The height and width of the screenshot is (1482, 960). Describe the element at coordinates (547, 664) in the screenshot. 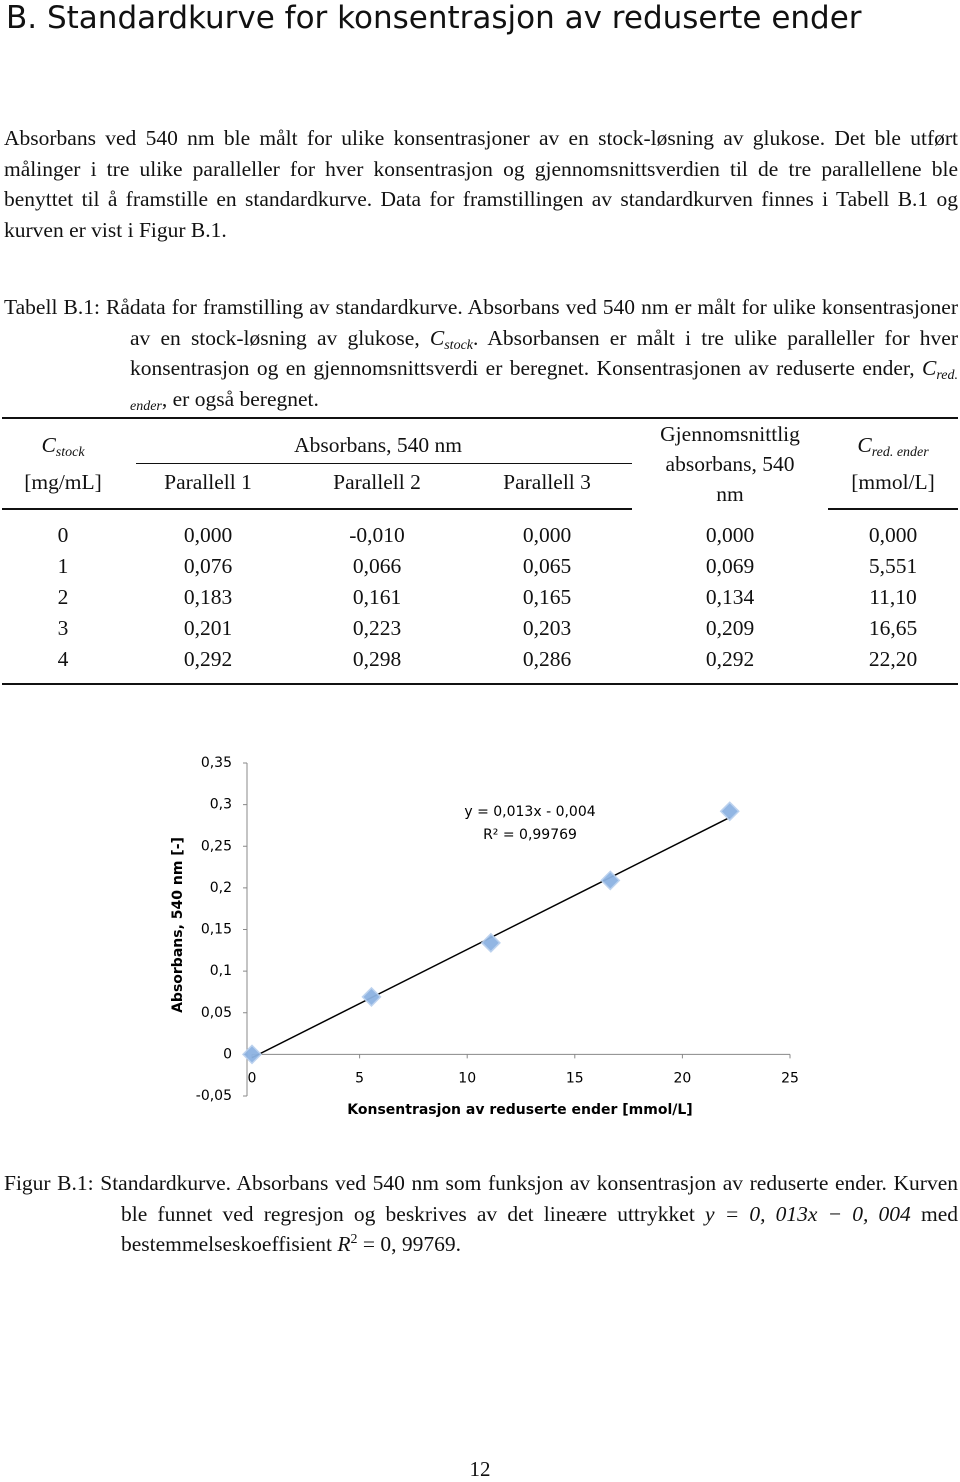

I see `table-cell: 0,286` at that location.